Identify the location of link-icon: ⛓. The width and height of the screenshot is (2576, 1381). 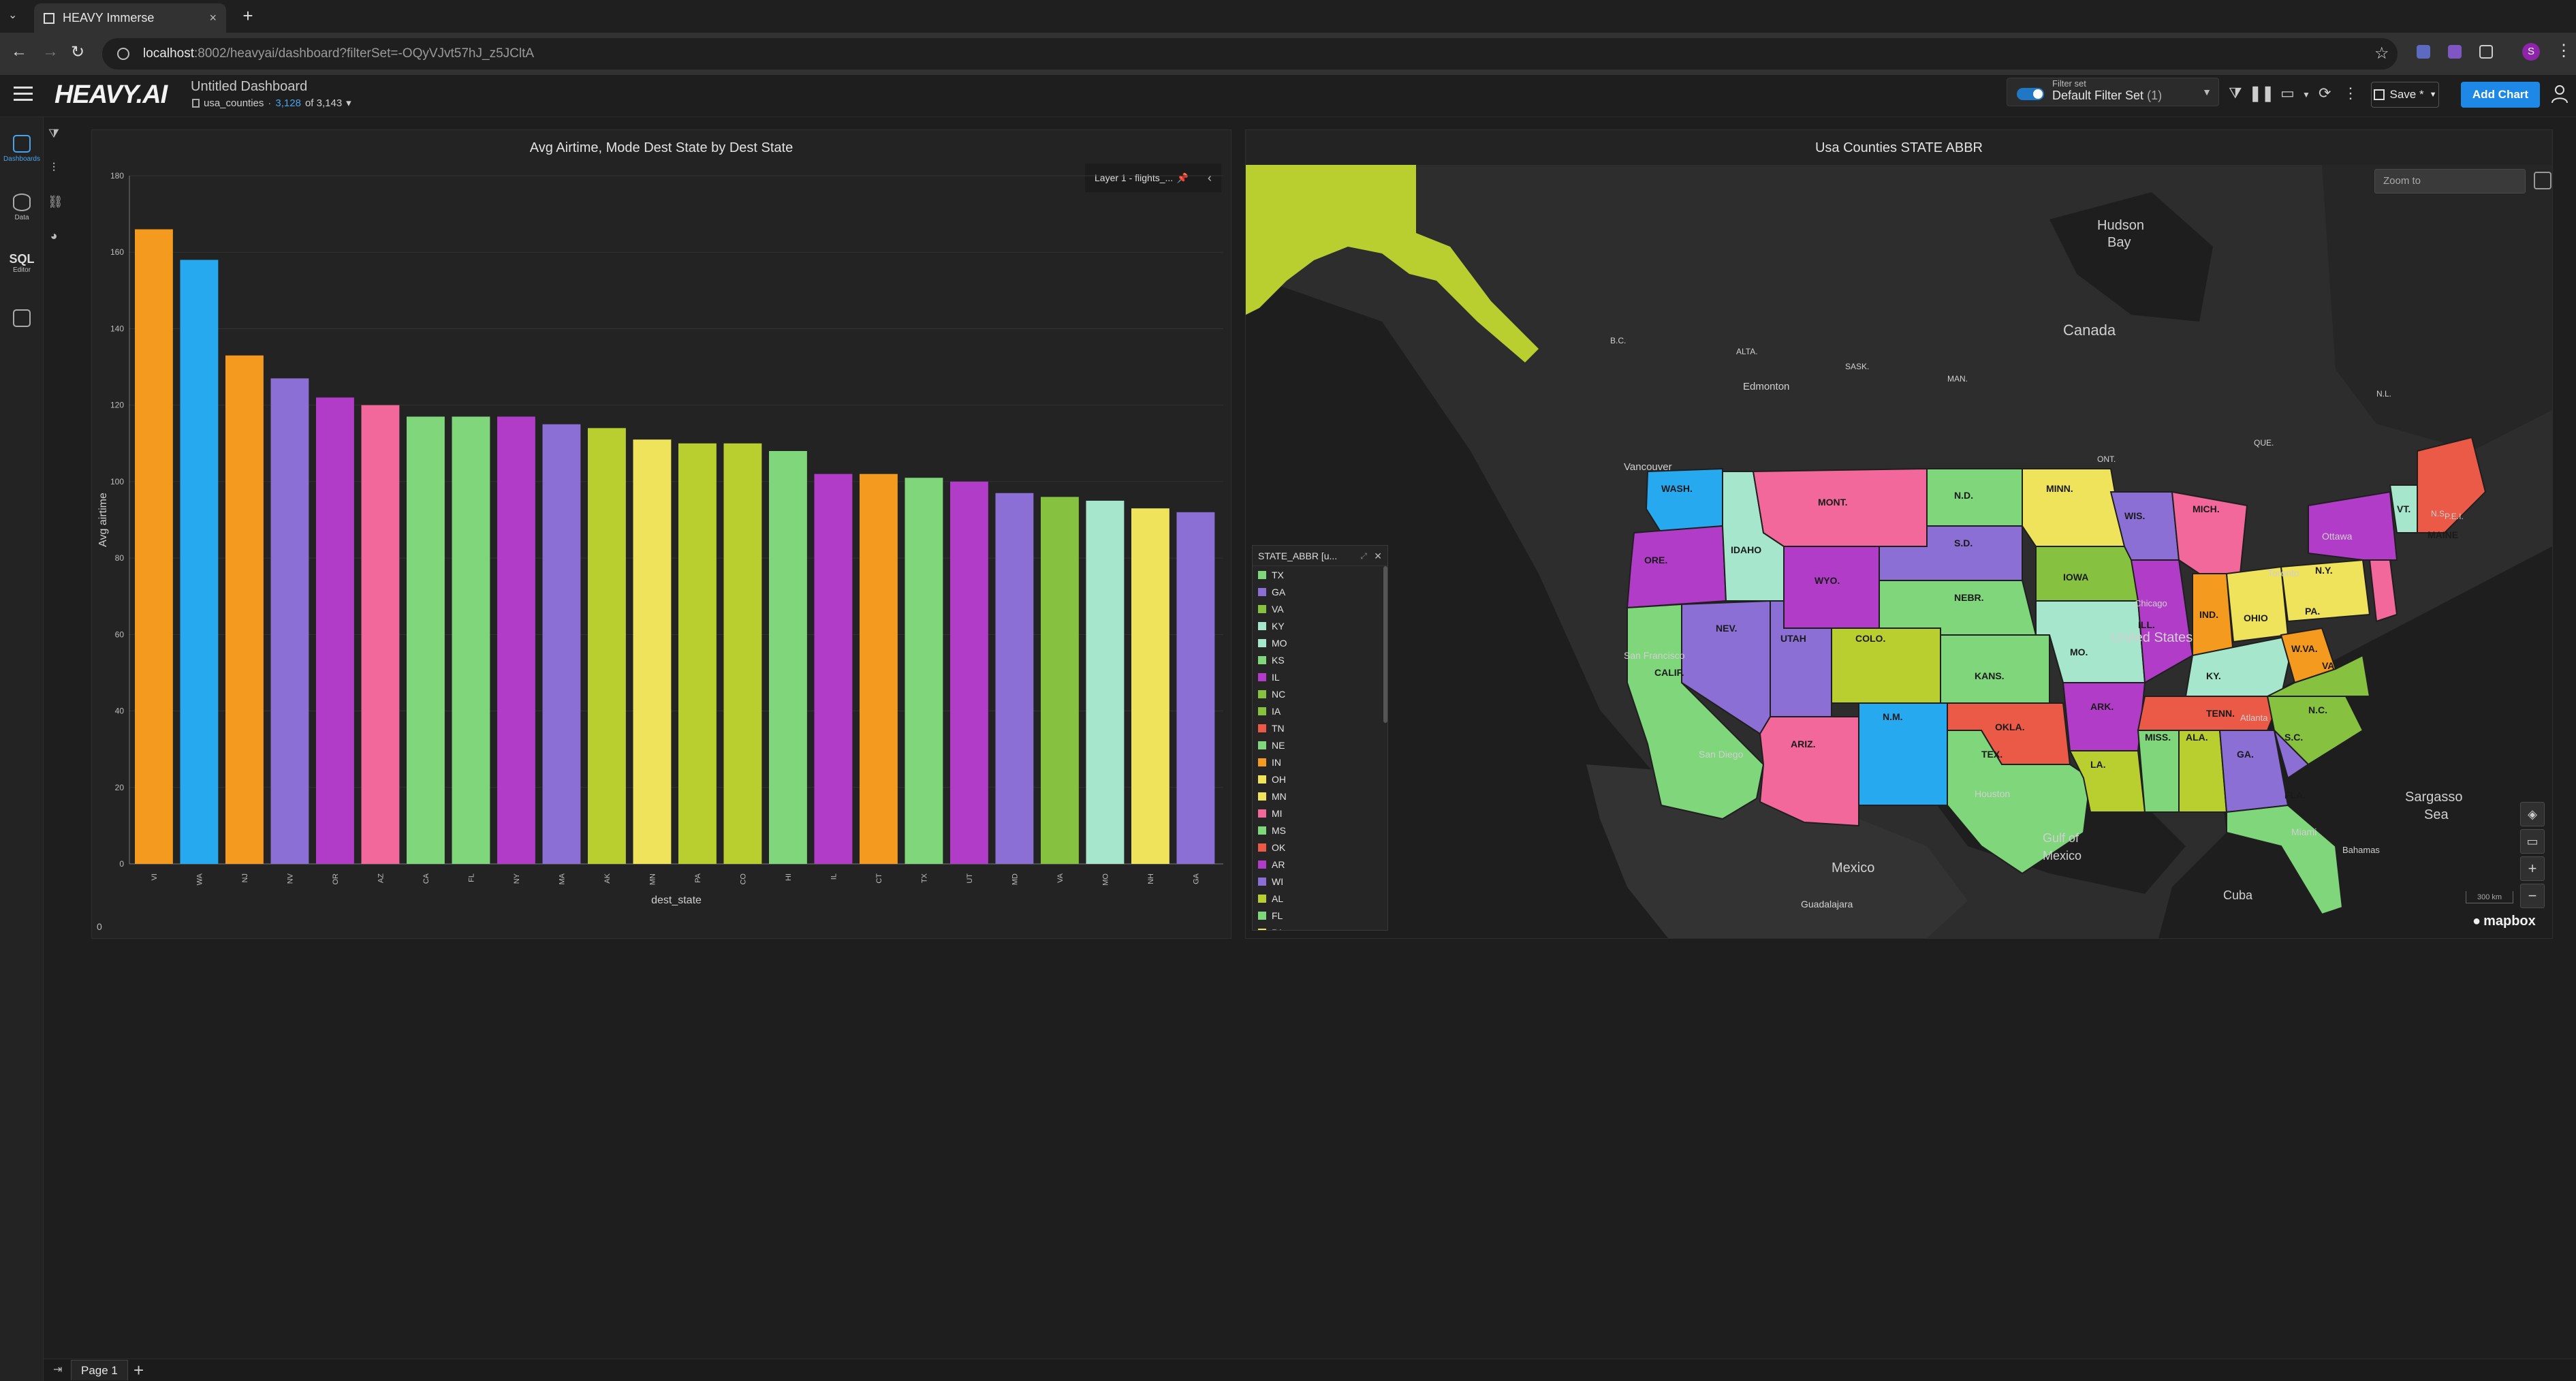
(56, 201).